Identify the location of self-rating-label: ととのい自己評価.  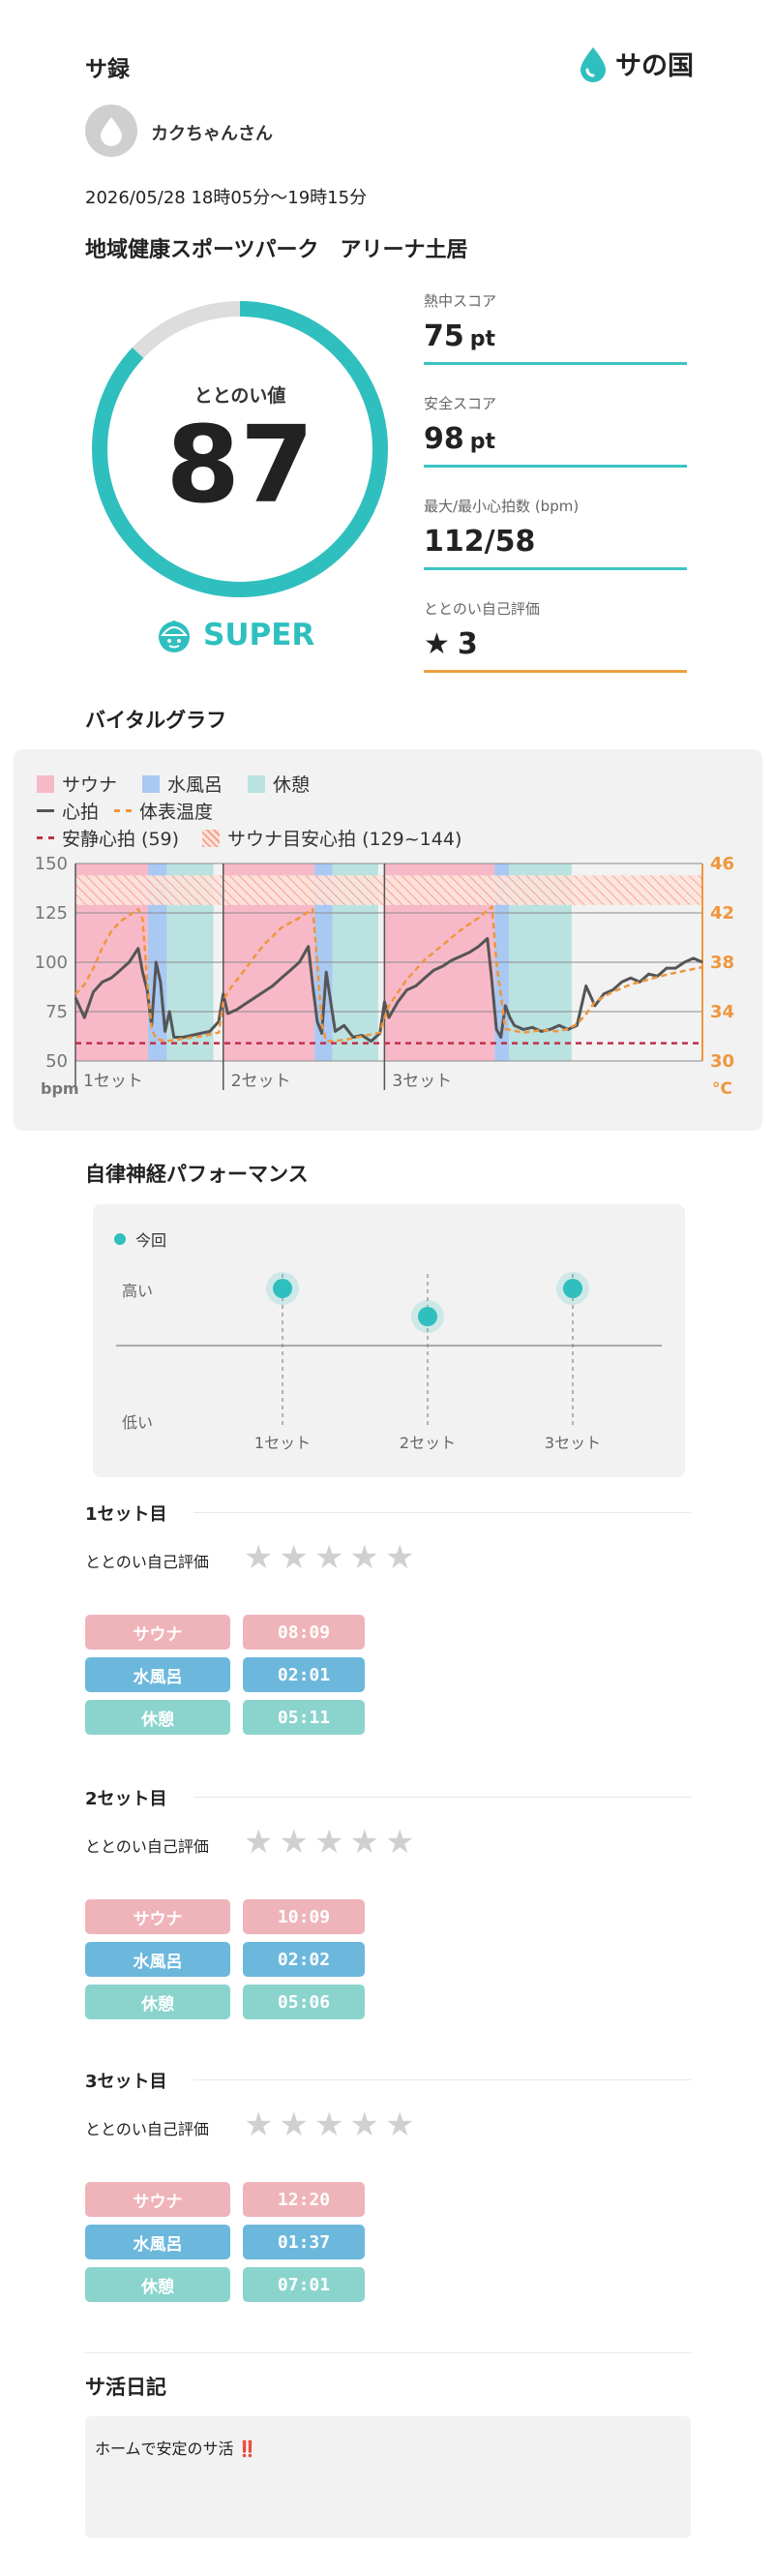
(147, 2129).